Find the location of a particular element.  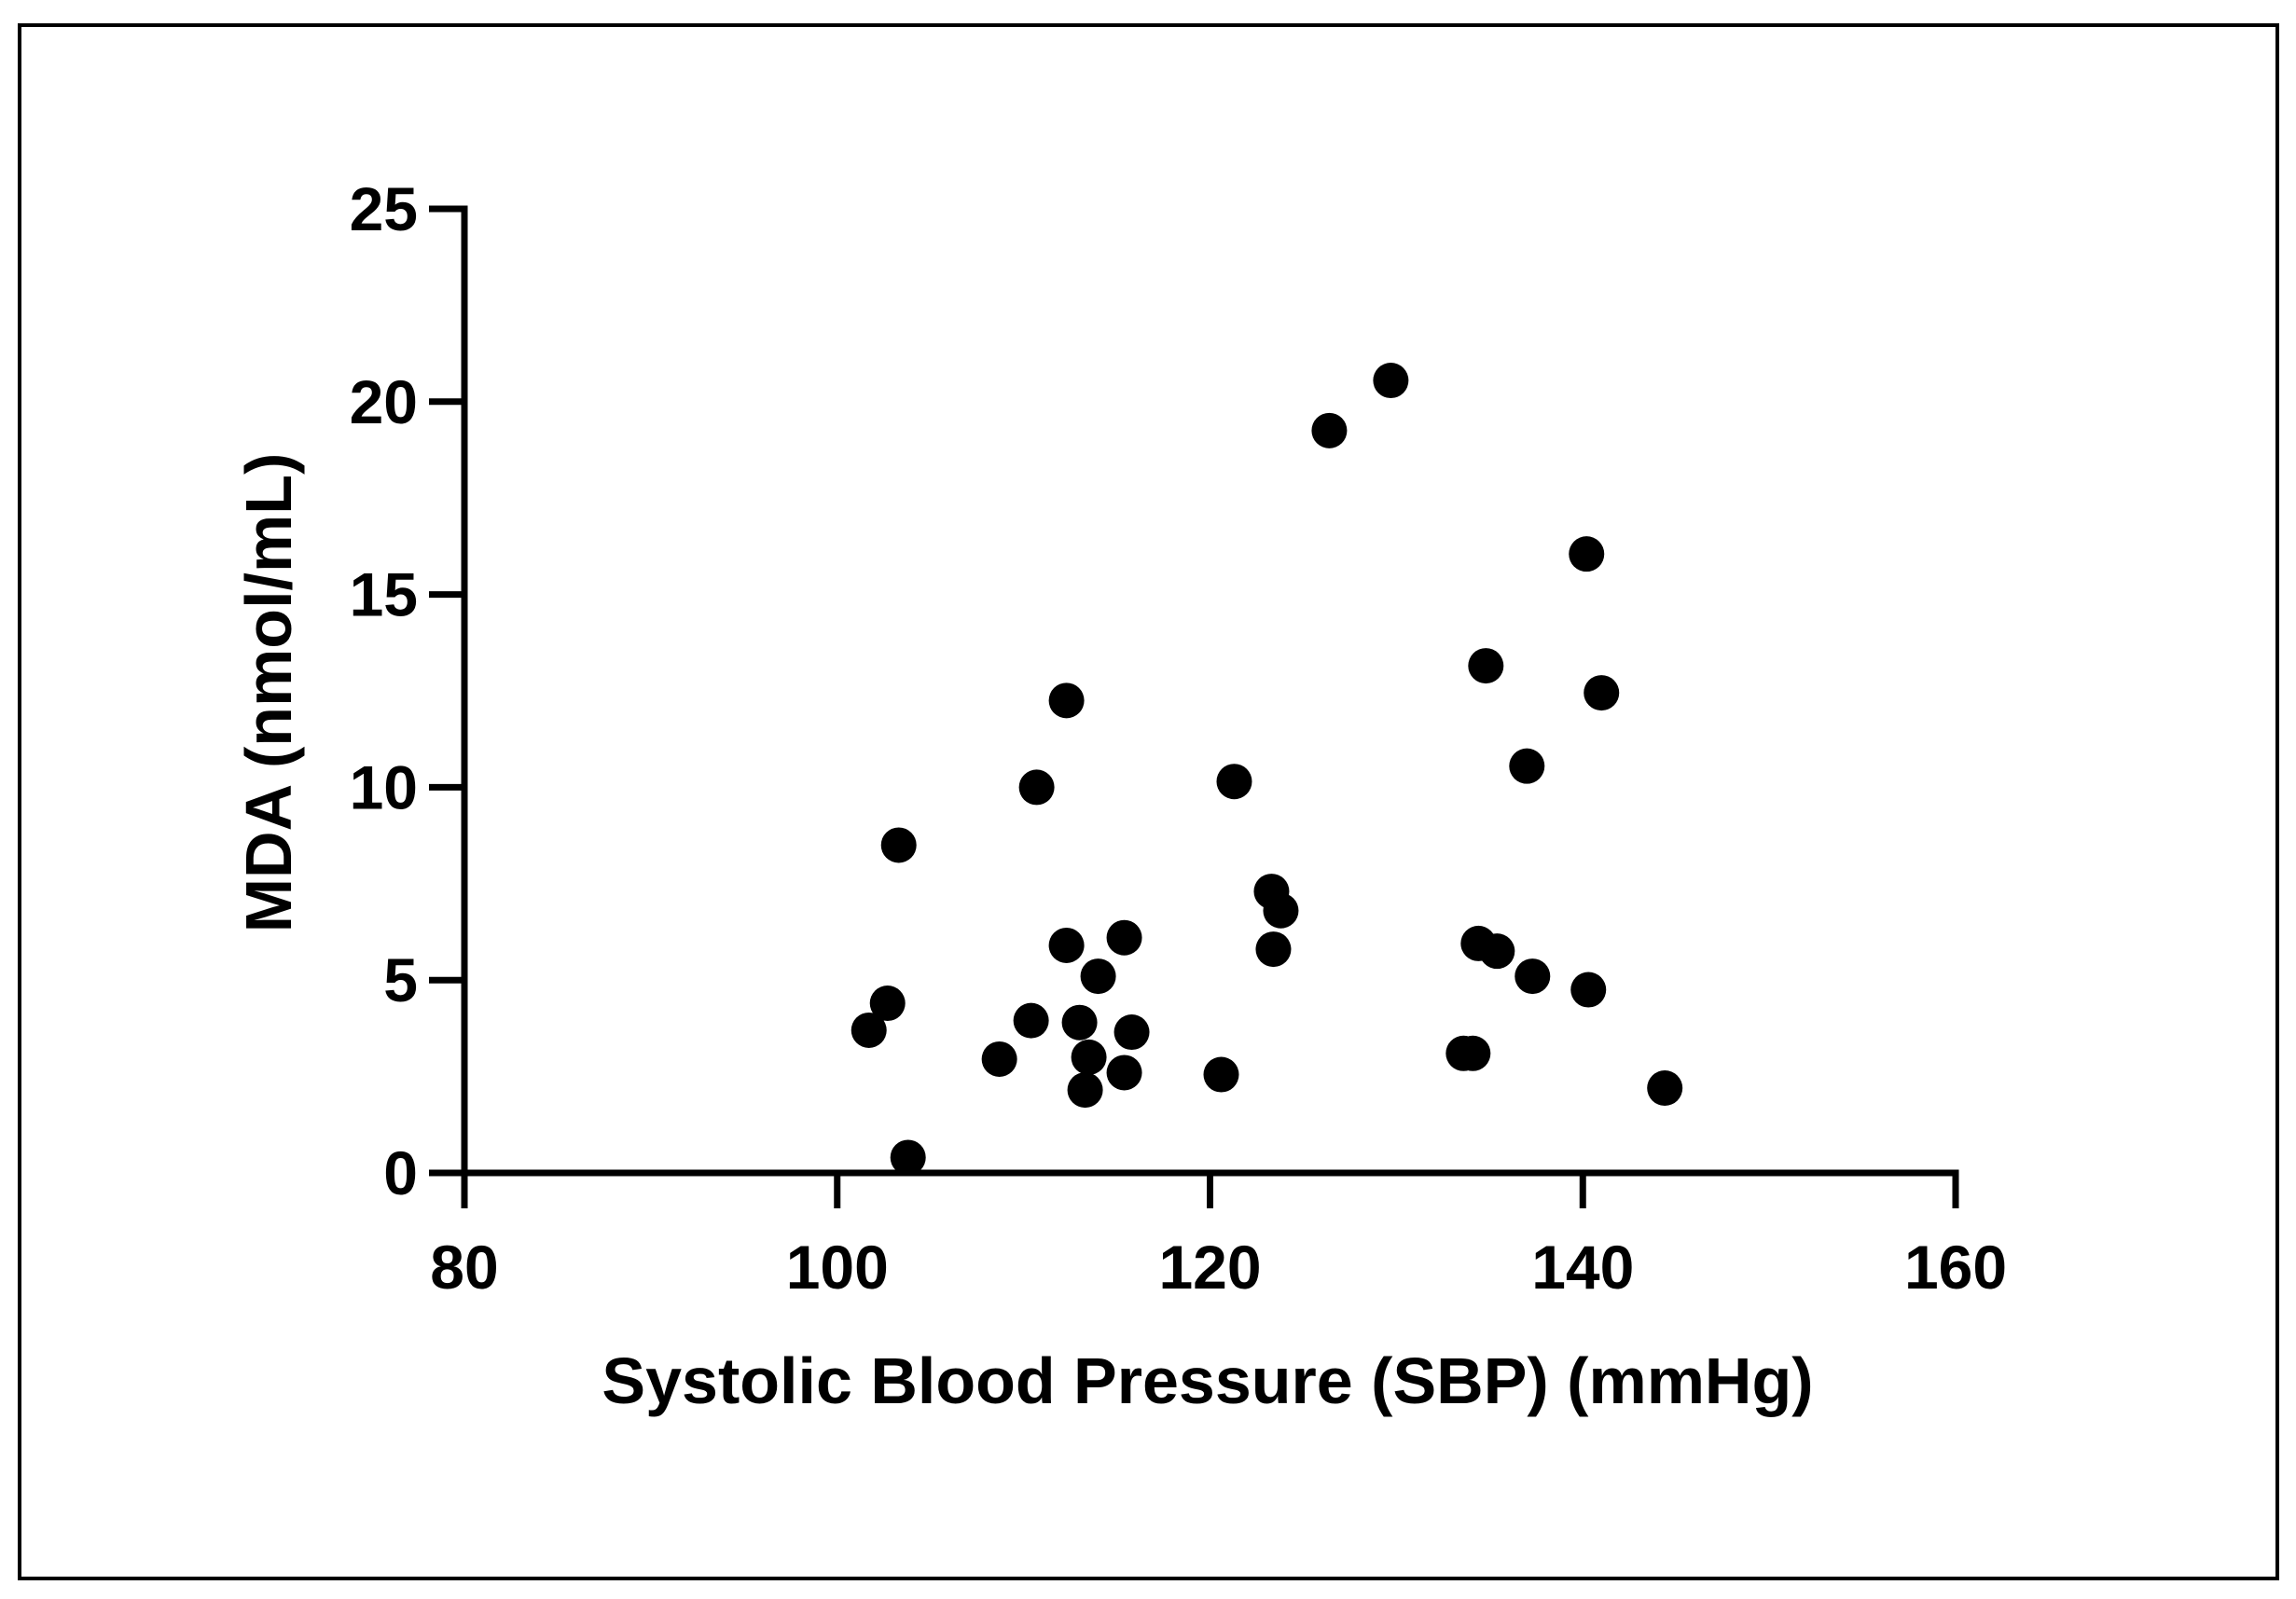

y-tick-label: 10 is located at coordinates (384, 786).